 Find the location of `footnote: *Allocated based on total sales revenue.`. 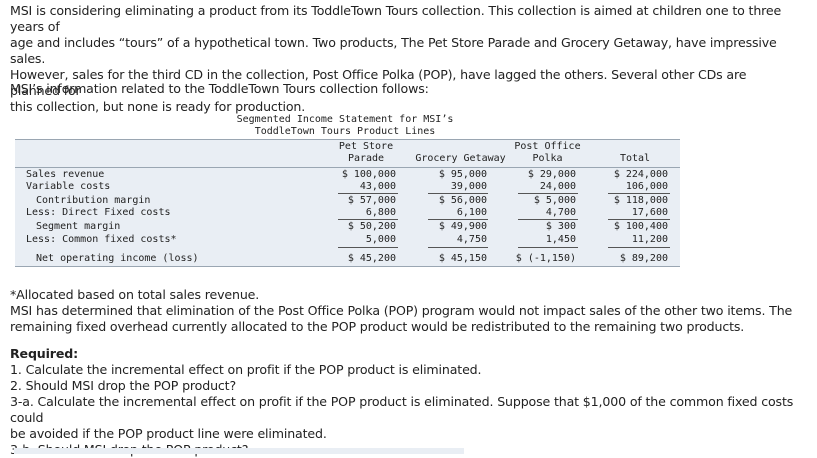

footnote: *Allocated based on total sales revenue. is located at coordinates (135, 294).